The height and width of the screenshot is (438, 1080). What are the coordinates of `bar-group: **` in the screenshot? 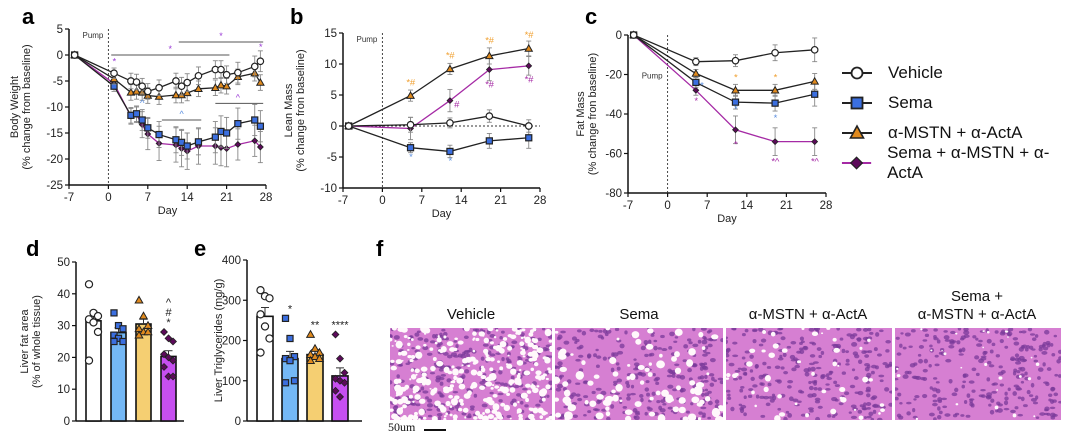 It's located at (315, 370).